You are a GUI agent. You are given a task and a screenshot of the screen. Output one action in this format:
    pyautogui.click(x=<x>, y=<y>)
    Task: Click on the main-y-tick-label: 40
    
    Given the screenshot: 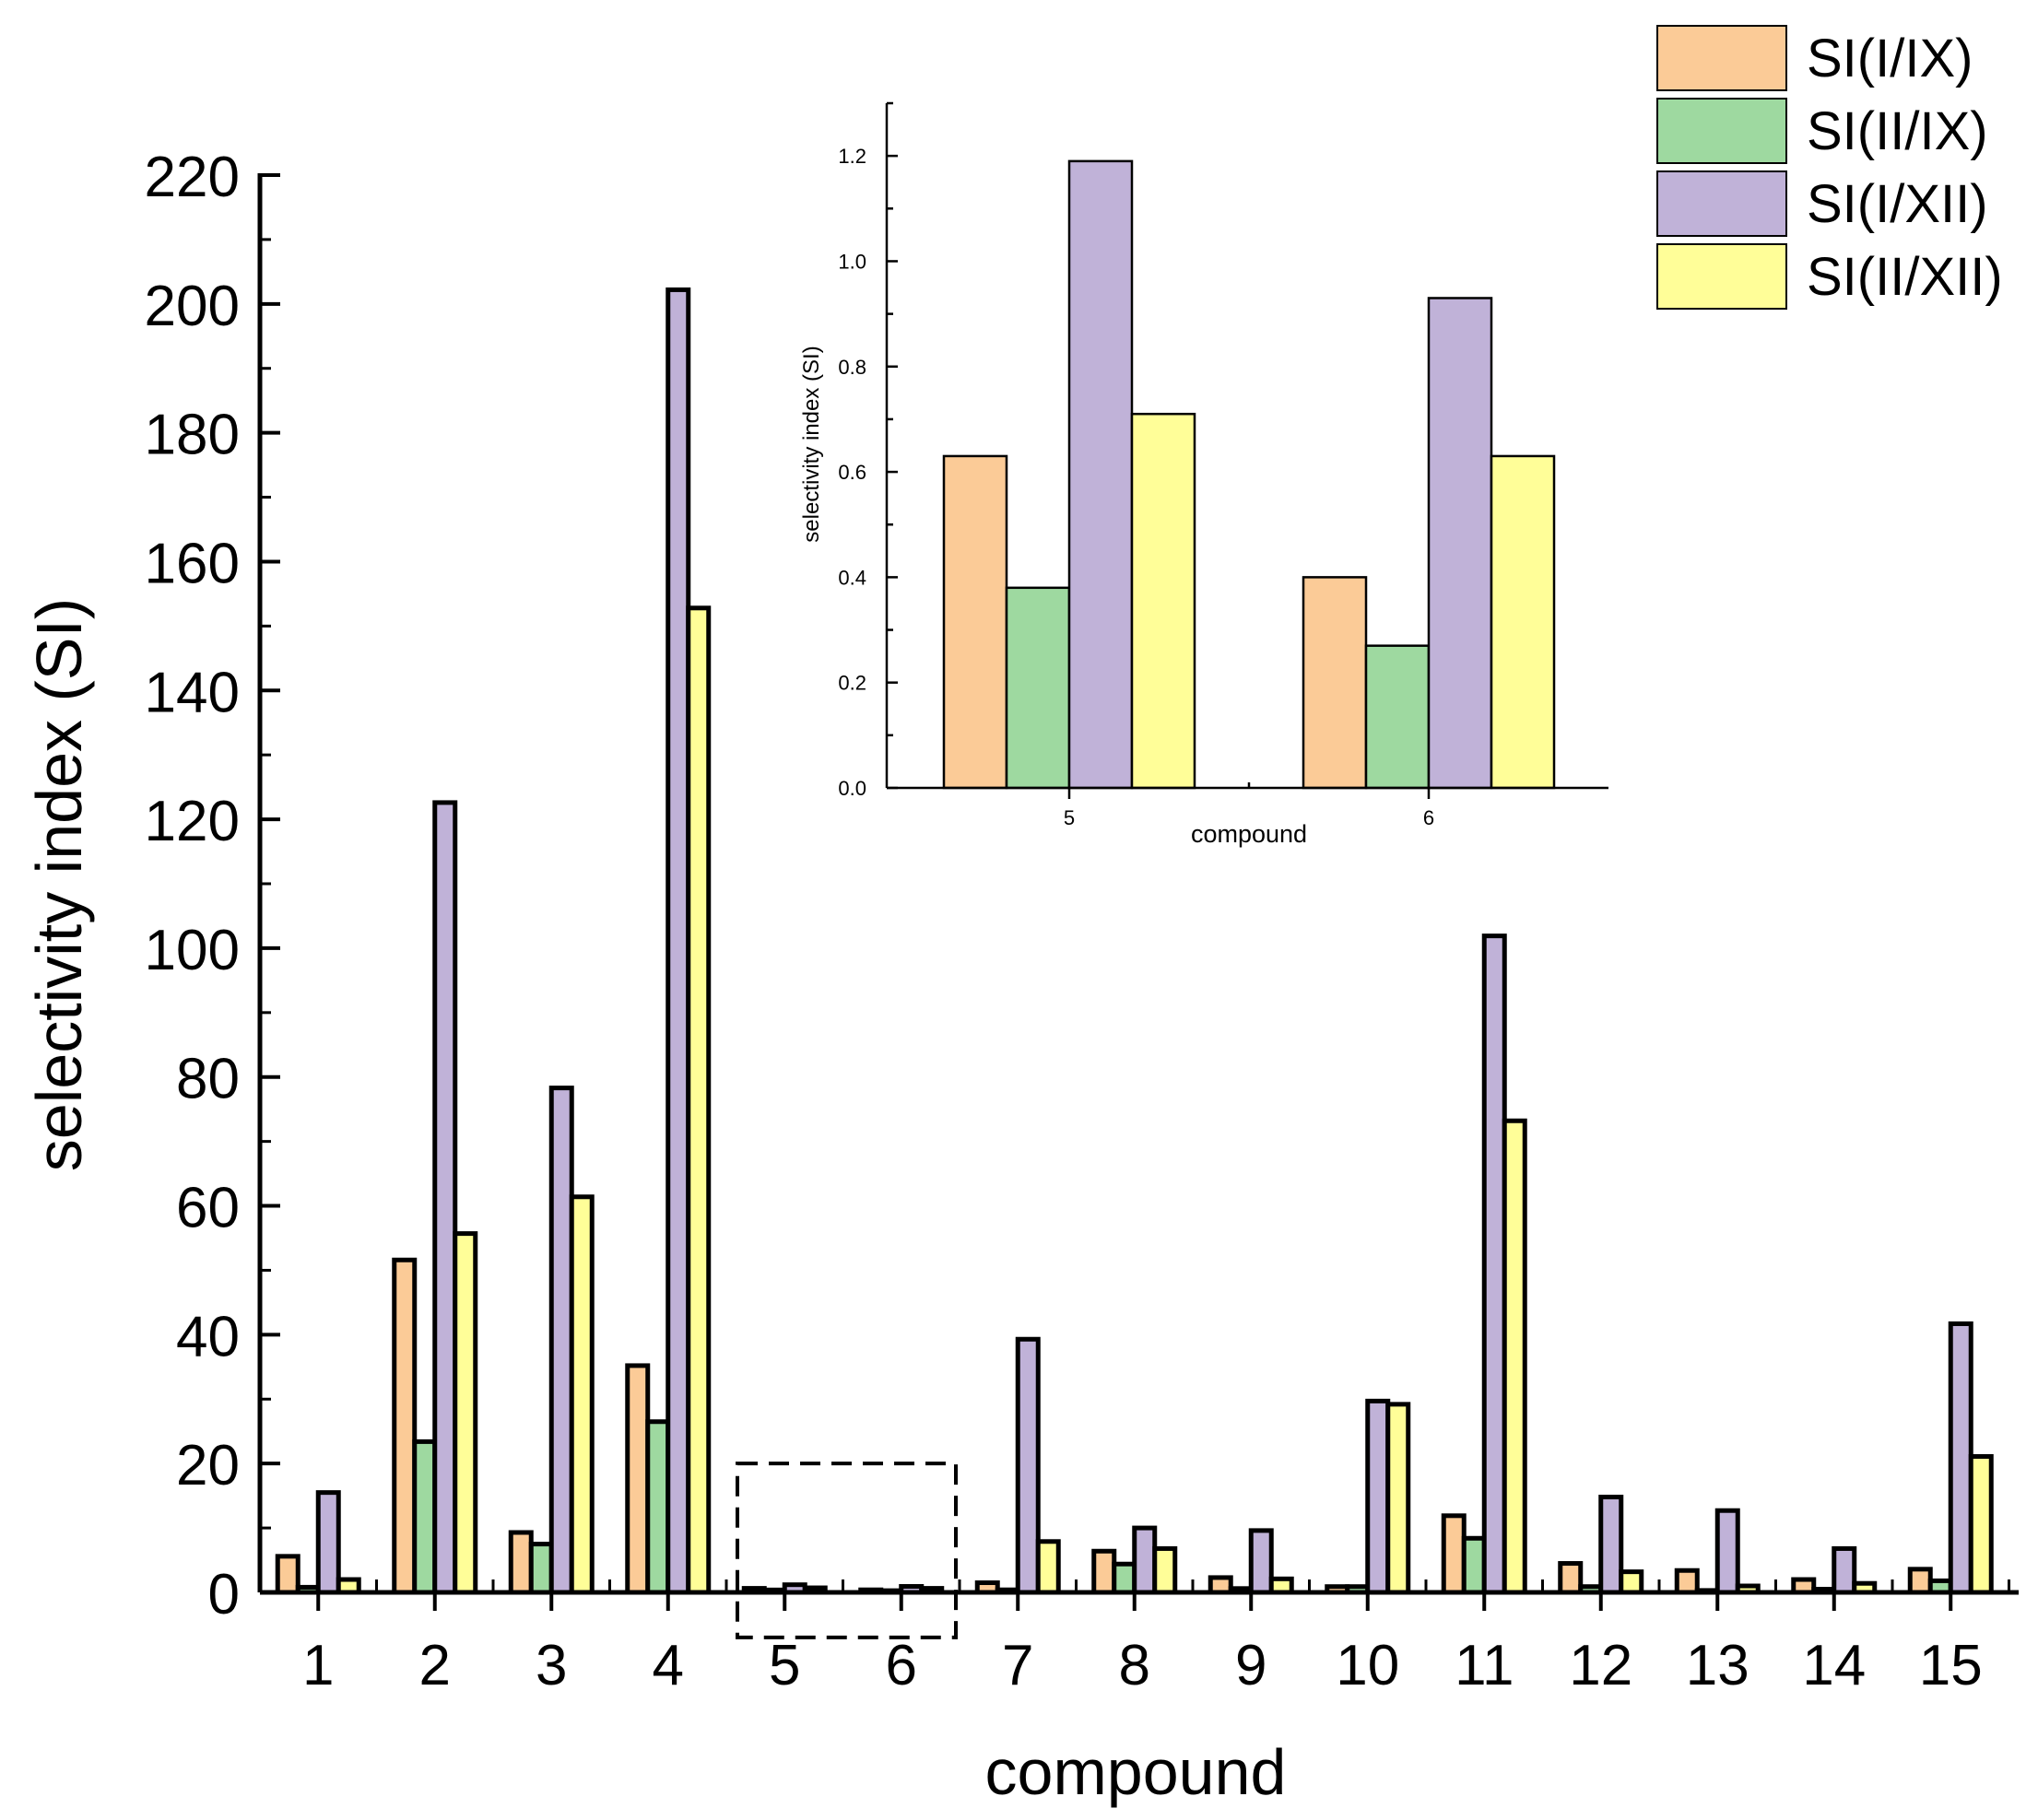 What is the action you would take?
    pyautogui.click(x=208, y=1336)
    